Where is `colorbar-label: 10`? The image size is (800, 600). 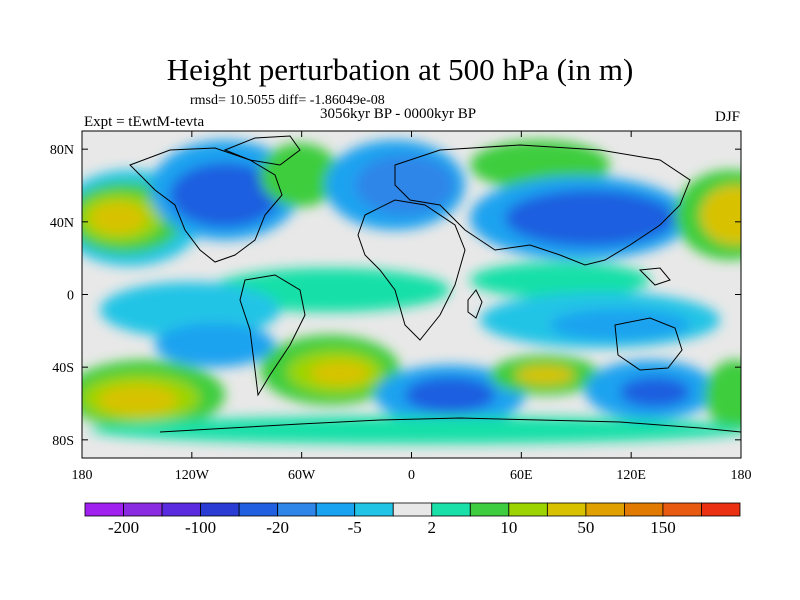
colorbar-label: 10 is located at coordinates (508, 527).